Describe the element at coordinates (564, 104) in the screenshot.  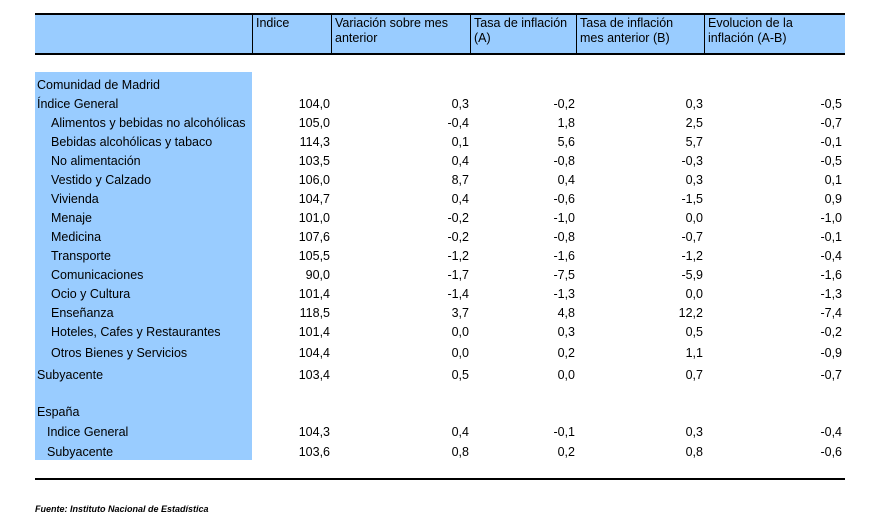
I see `cell-tasa-a: -0,2` at that location.